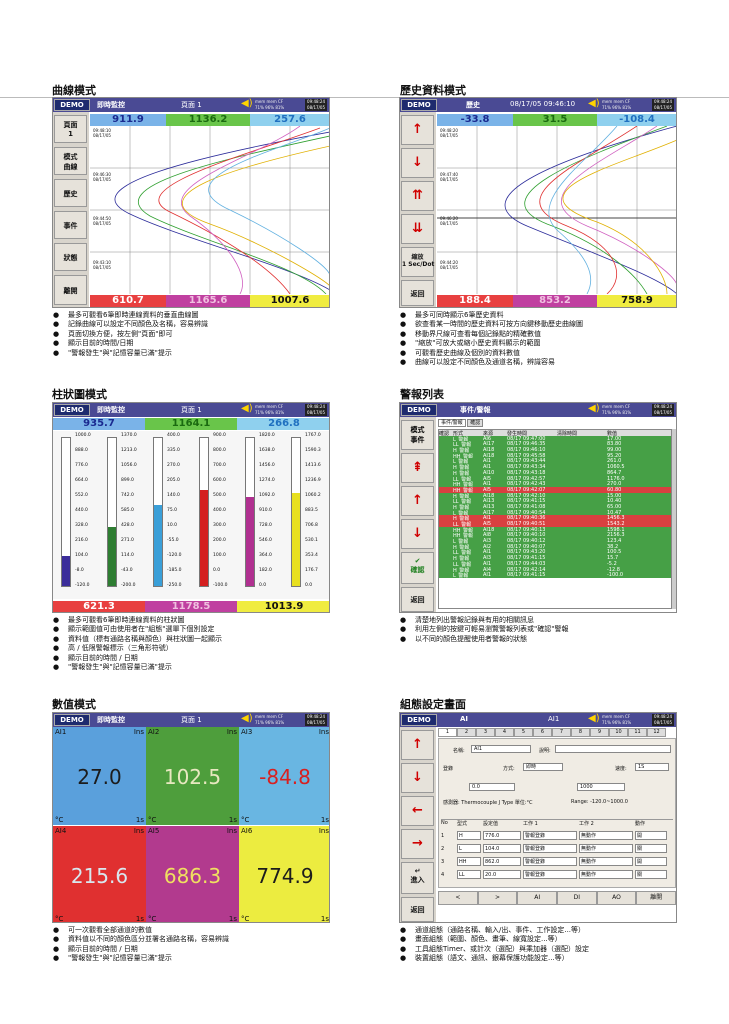 This screenshot has width=729, height=1024. What do you see at coordinates (555, 495) in the screenshot?
I see `table-row: H_警報 AI18 08/17 09:42:10 15.00` at bounding box center [555, 495].